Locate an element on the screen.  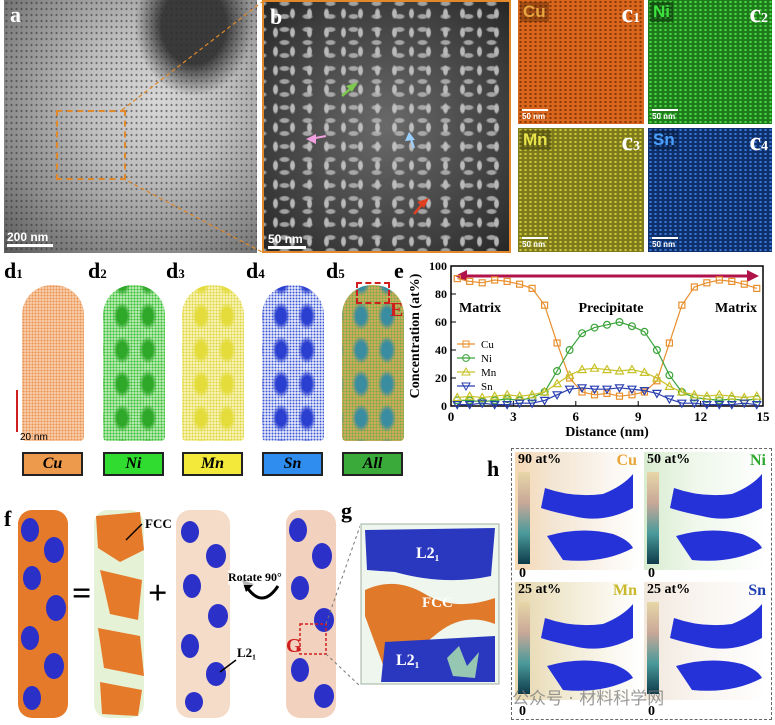
eds-label-sn: Sn is located at coordinates (664, 140).